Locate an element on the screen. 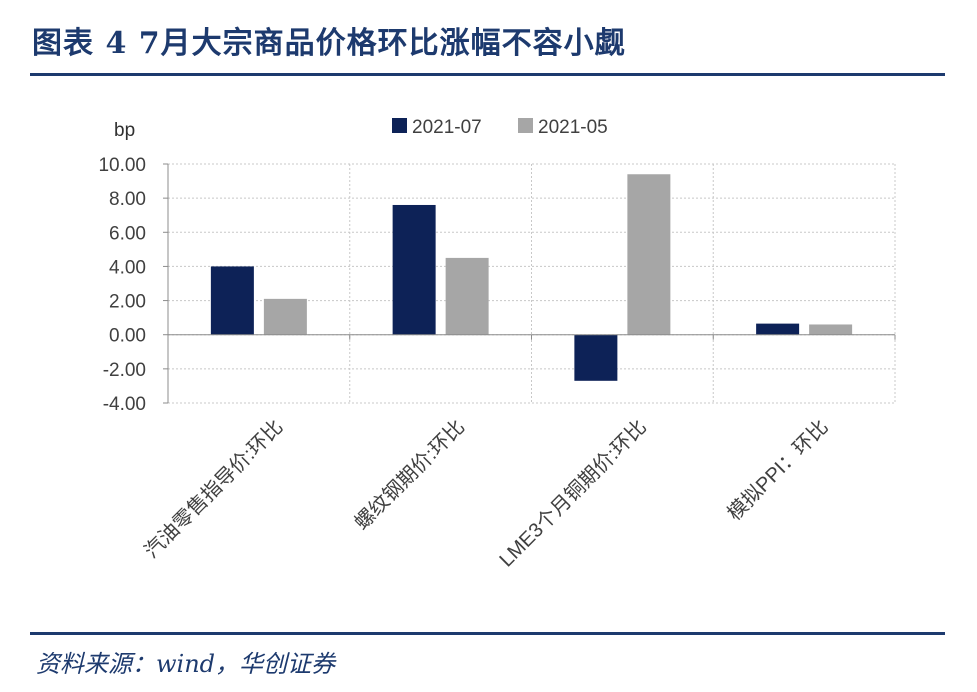 Image resolution: width=977 pixels, height=692 pixels. x-category-label: 螺纹钢期价:环比 is located at coordinates (409, 474).